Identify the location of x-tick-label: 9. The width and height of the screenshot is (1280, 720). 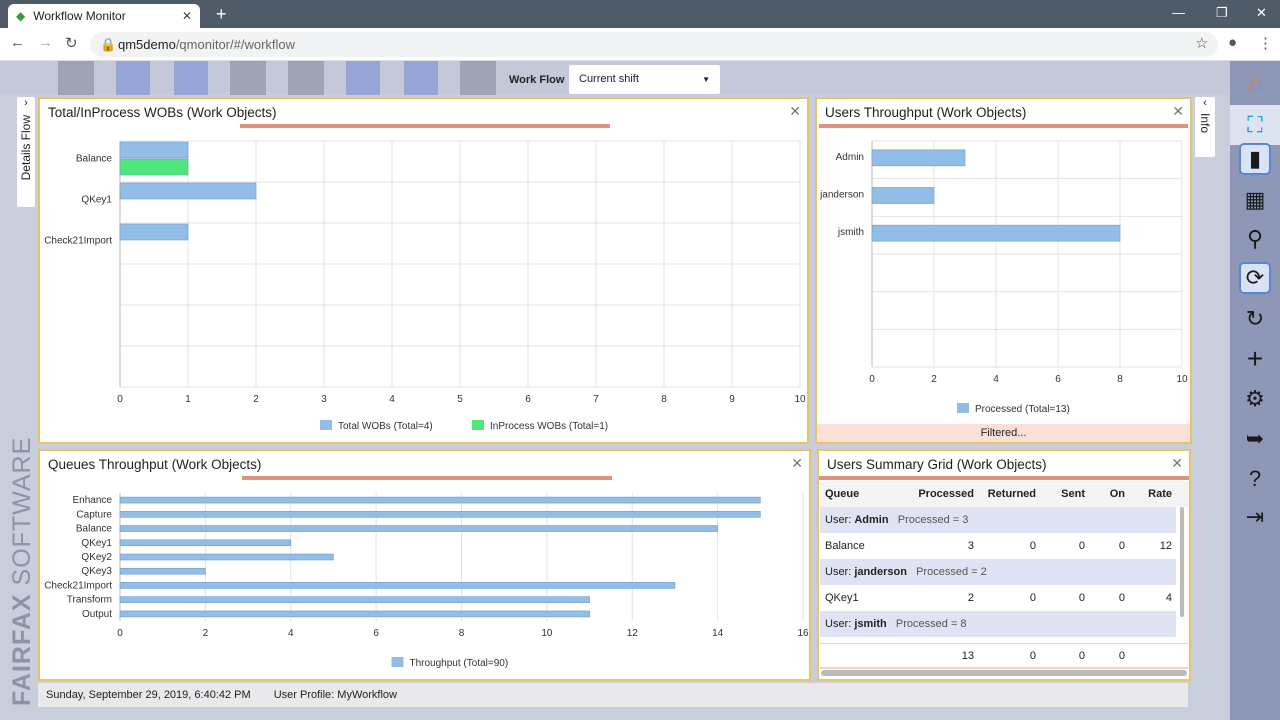
(732, 399).